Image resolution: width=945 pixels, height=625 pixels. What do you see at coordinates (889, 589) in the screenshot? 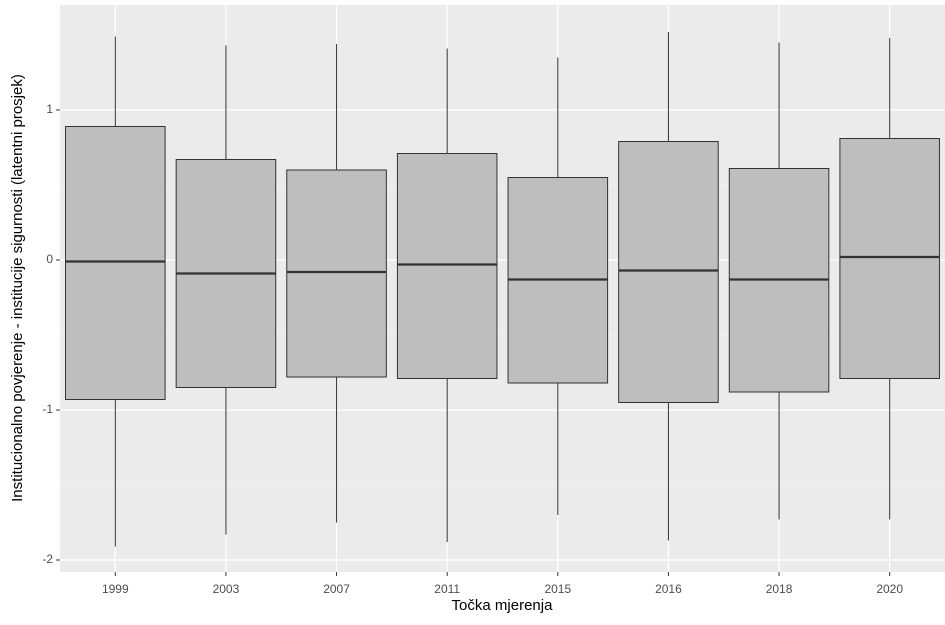
I see `x-tick-label: 2020` at bounding box center [889, 589].